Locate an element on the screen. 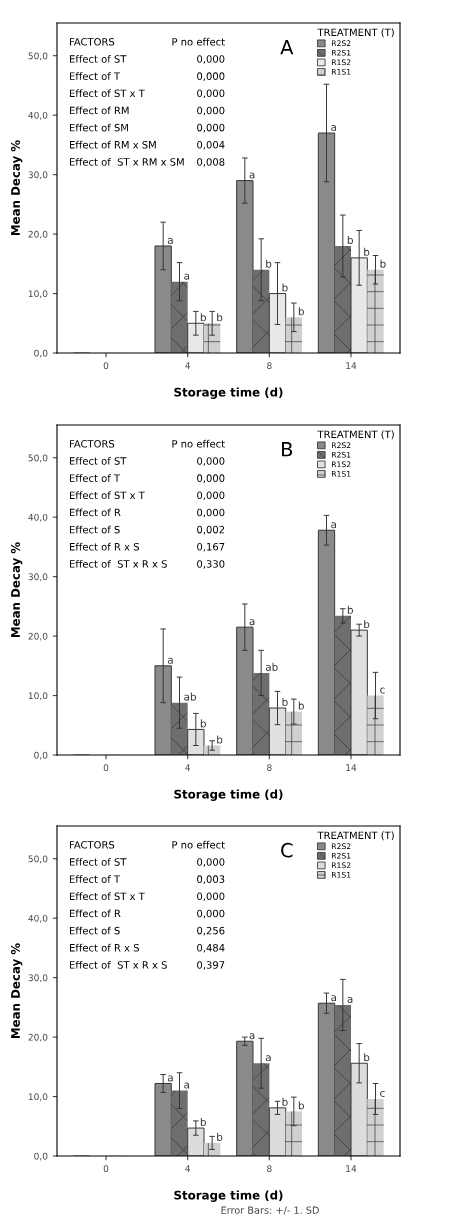  annotation: 0,167 is located at coordinates (211, 547).